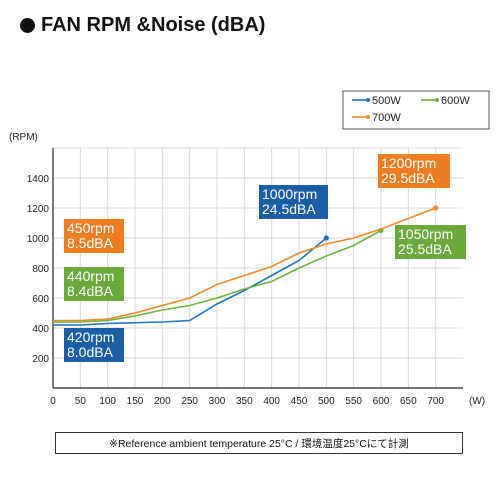 The width and height of the screenshot is (500, 500). I want to click on annotation-dba: 8.5dBA, so click(90, 243).